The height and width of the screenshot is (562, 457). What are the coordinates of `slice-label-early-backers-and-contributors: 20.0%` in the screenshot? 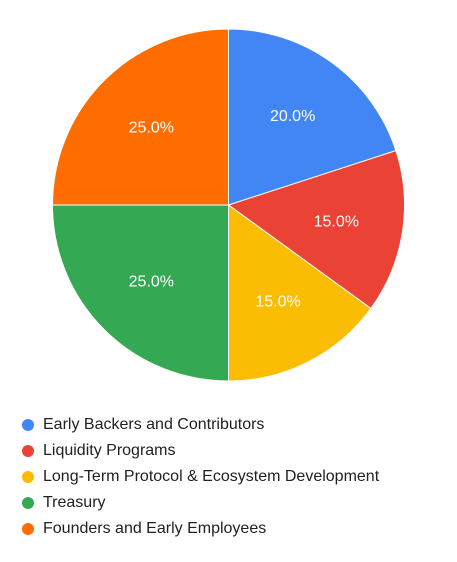 It's located at (292, 116).